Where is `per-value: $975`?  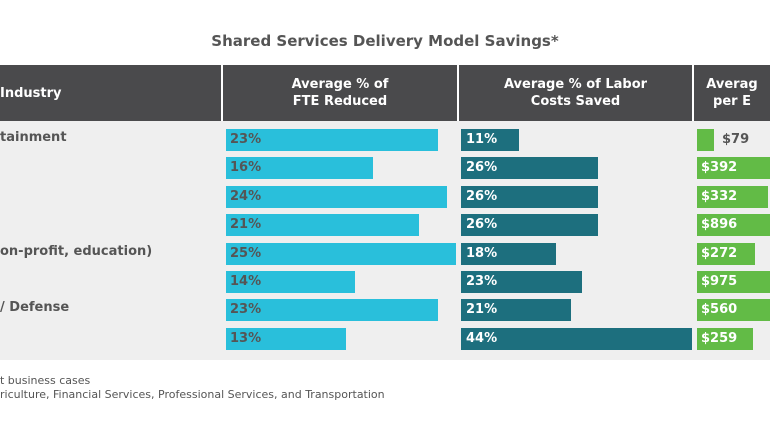 per-value: $975 is located at coordinates (719, 281).